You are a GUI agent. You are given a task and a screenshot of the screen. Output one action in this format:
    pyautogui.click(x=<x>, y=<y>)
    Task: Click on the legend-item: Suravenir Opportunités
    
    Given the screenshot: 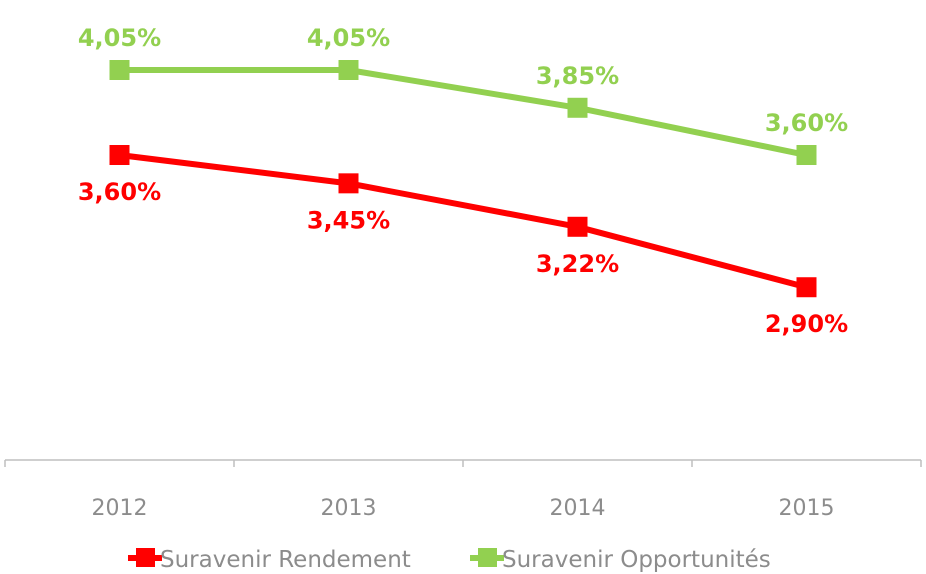 What is the action you would take?
    pyautogui.click(x=620, y=560)
    